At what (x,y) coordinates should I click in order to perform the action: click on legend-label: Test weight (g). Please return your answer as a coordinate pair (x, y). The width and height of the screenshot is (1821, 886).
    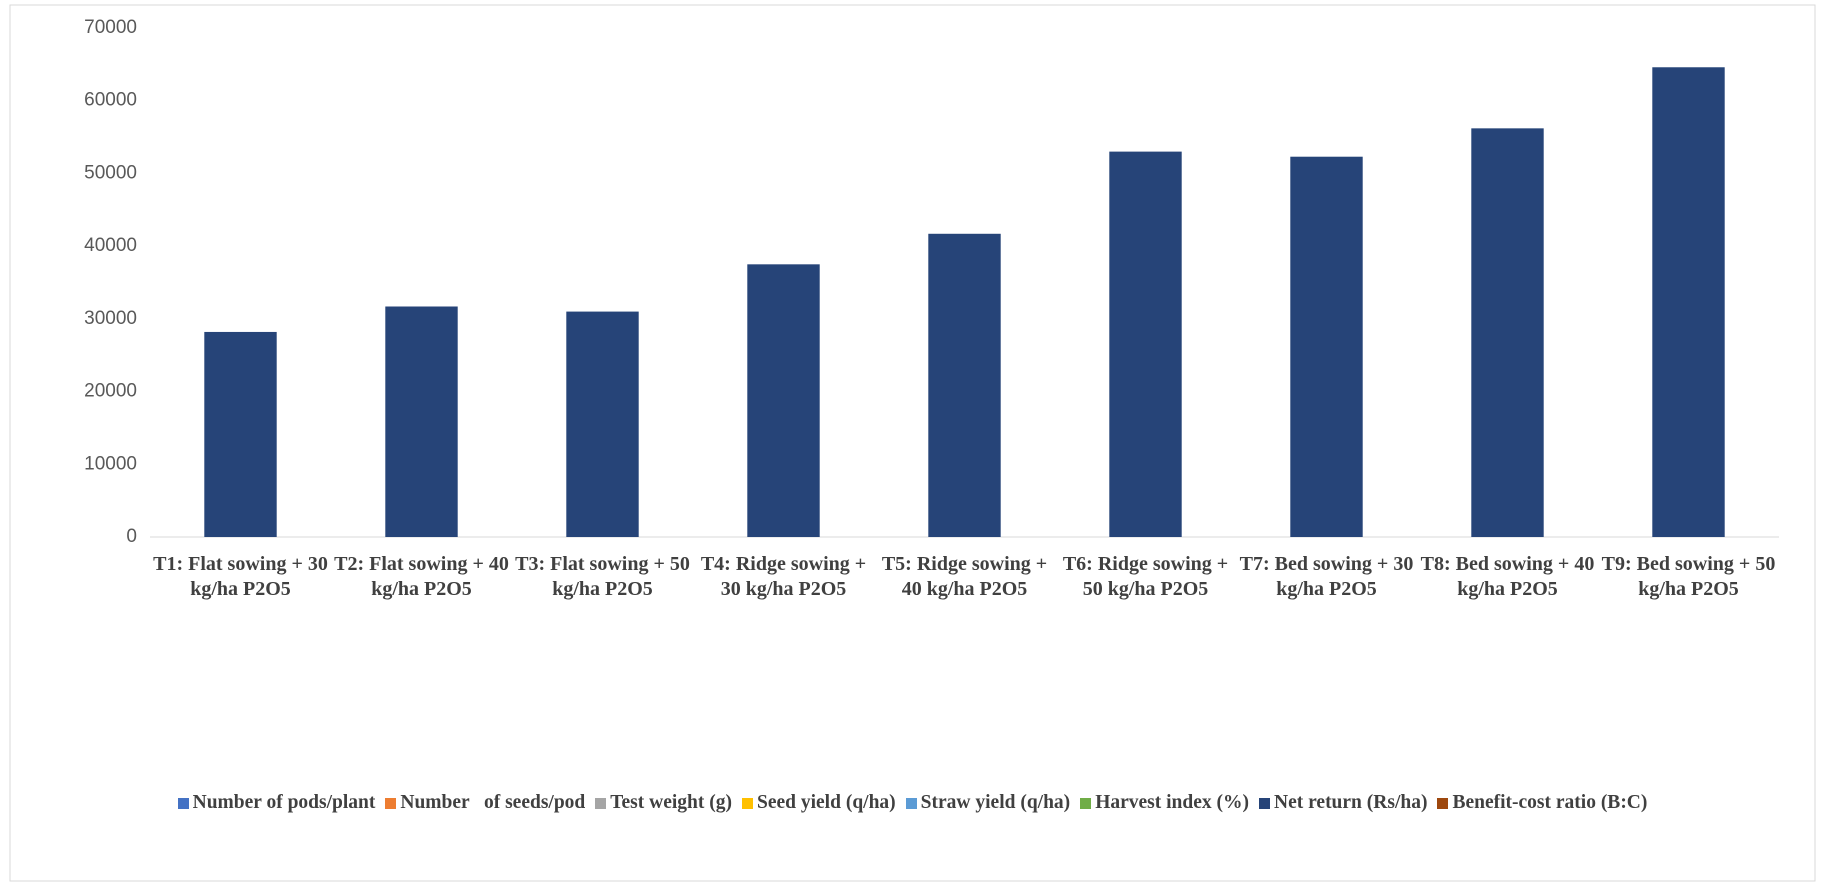
    Looking at the image, I should click on (671, 802).